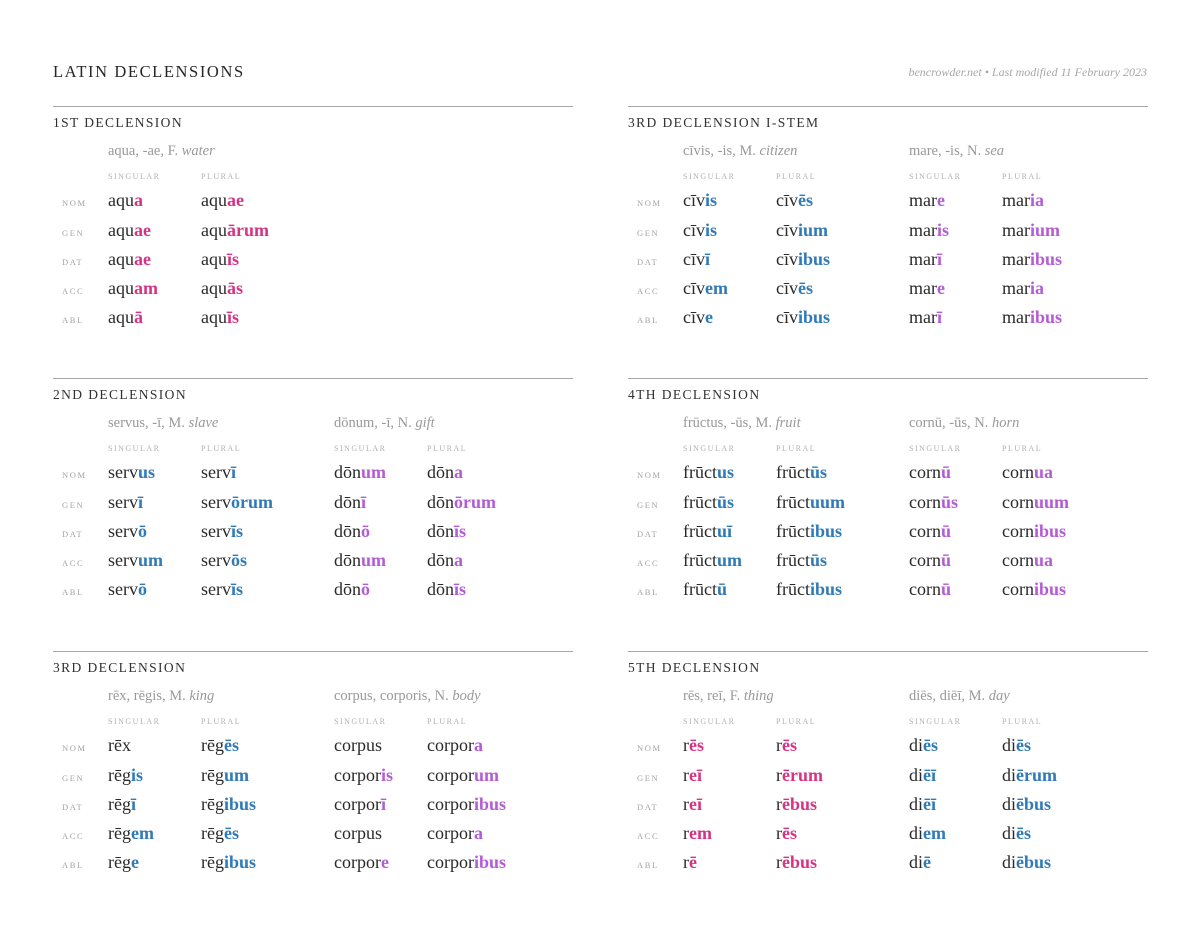 Image resolution: width=1200 pixels, height=927 pixels. I want to click on singular-form: dōnō, so click(352, 589).